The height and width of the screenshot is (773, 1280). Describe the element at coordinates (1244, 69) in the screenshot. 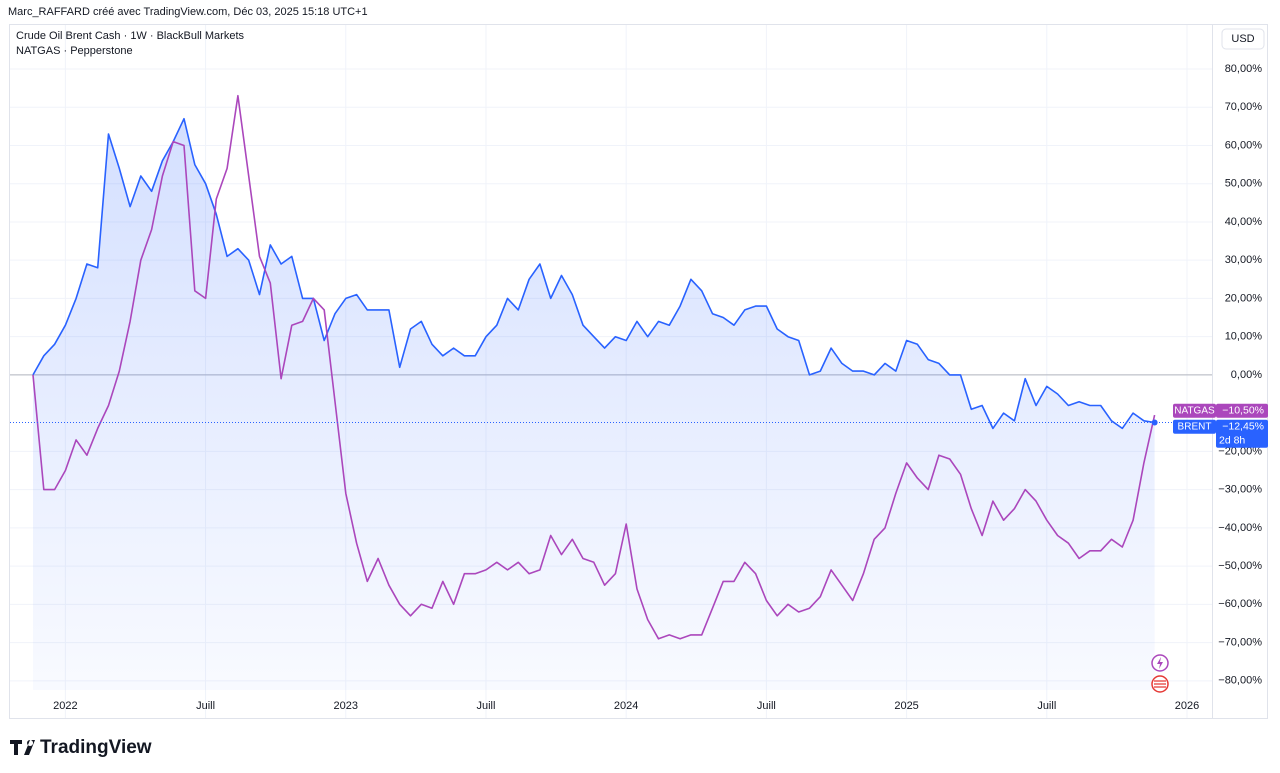

I see `y-tick-label: 80,00%` at that location.